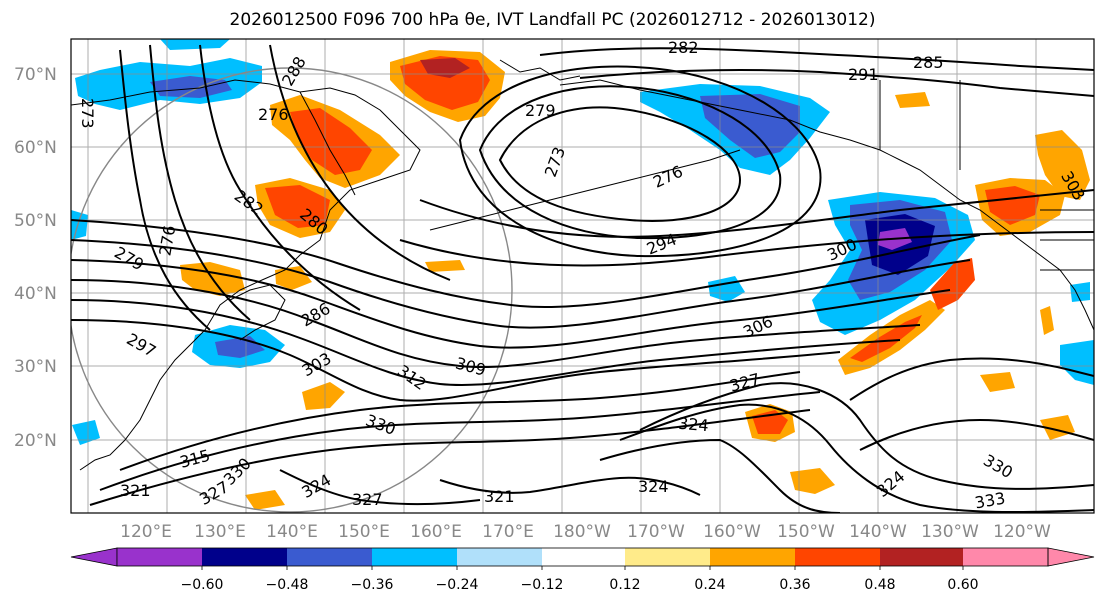  Describe the element at coordinates (265, 500) in the screenshot. I see `shade-pos-south2` at that location.